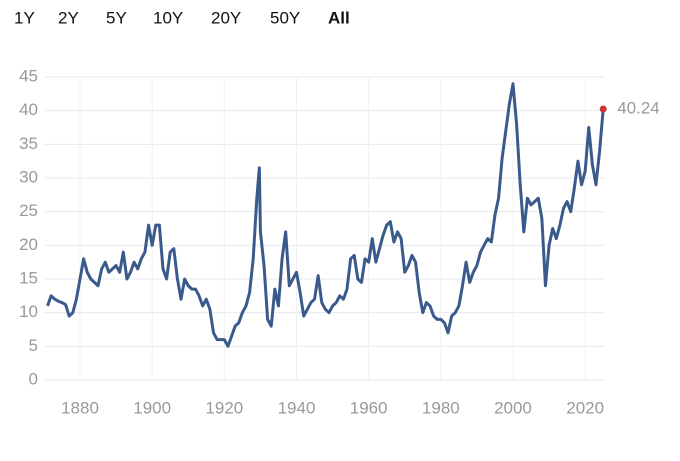 The image size is (680, 461). I want to click on x-tick-label: 1920, so click(224, 407).